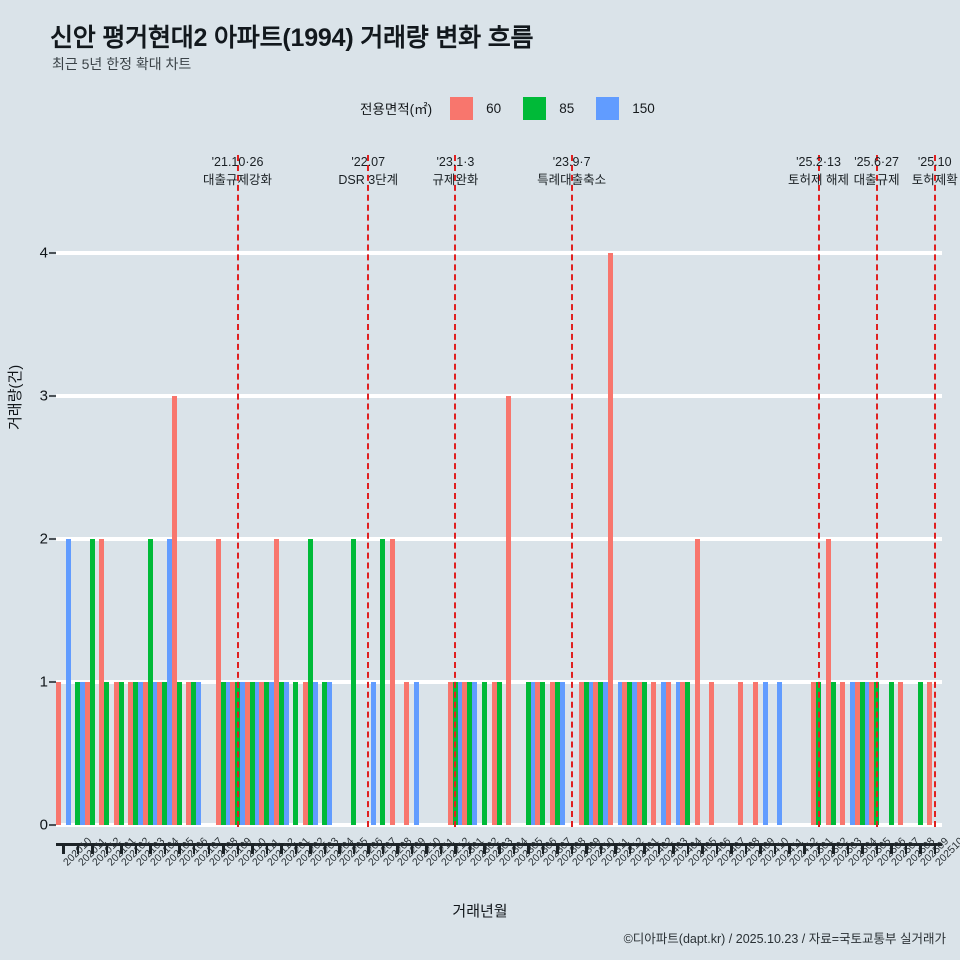 This screenshot has width=960, height=960. What do you see at coordinates (636, 108) in the screenshot?
I see `legend-item-150: 150` at bounding box center [636, 108].